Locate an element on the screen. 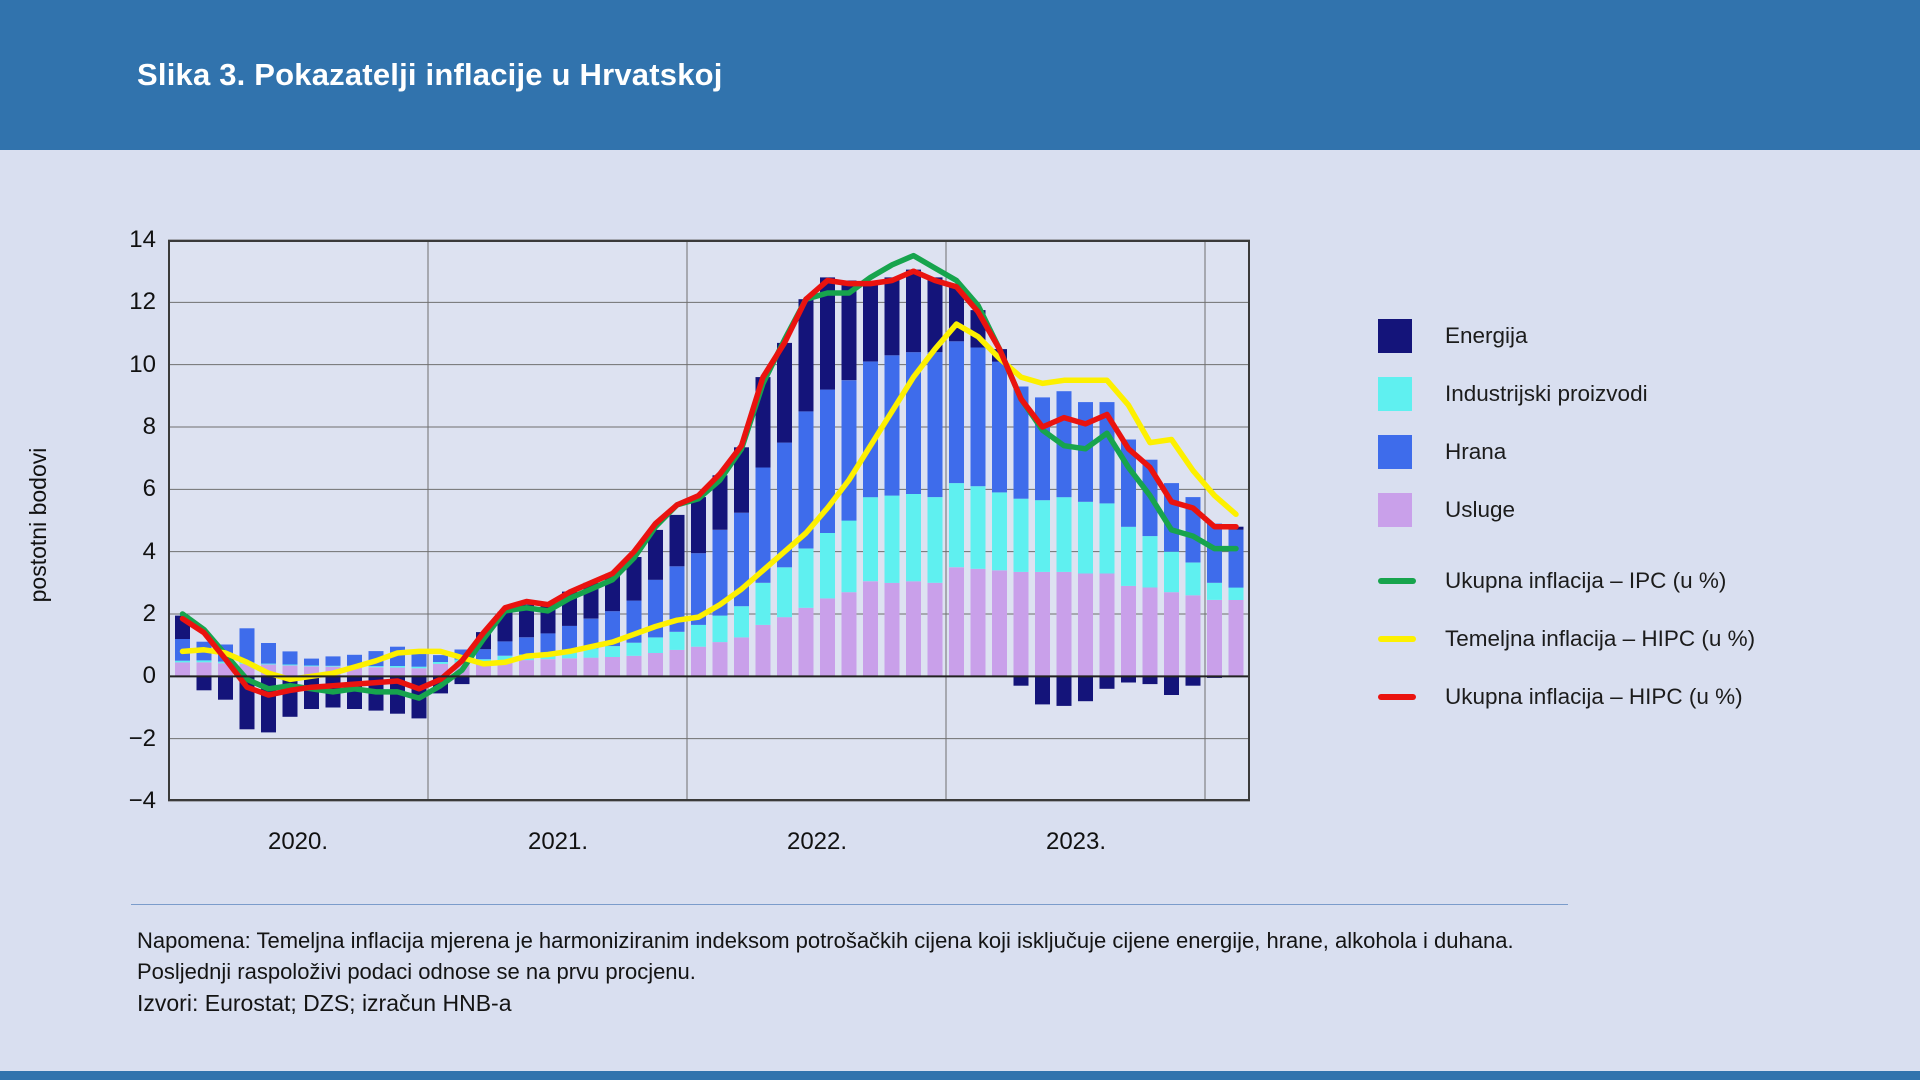  y-tick-label: 14 is located at coordinates (142, 239).